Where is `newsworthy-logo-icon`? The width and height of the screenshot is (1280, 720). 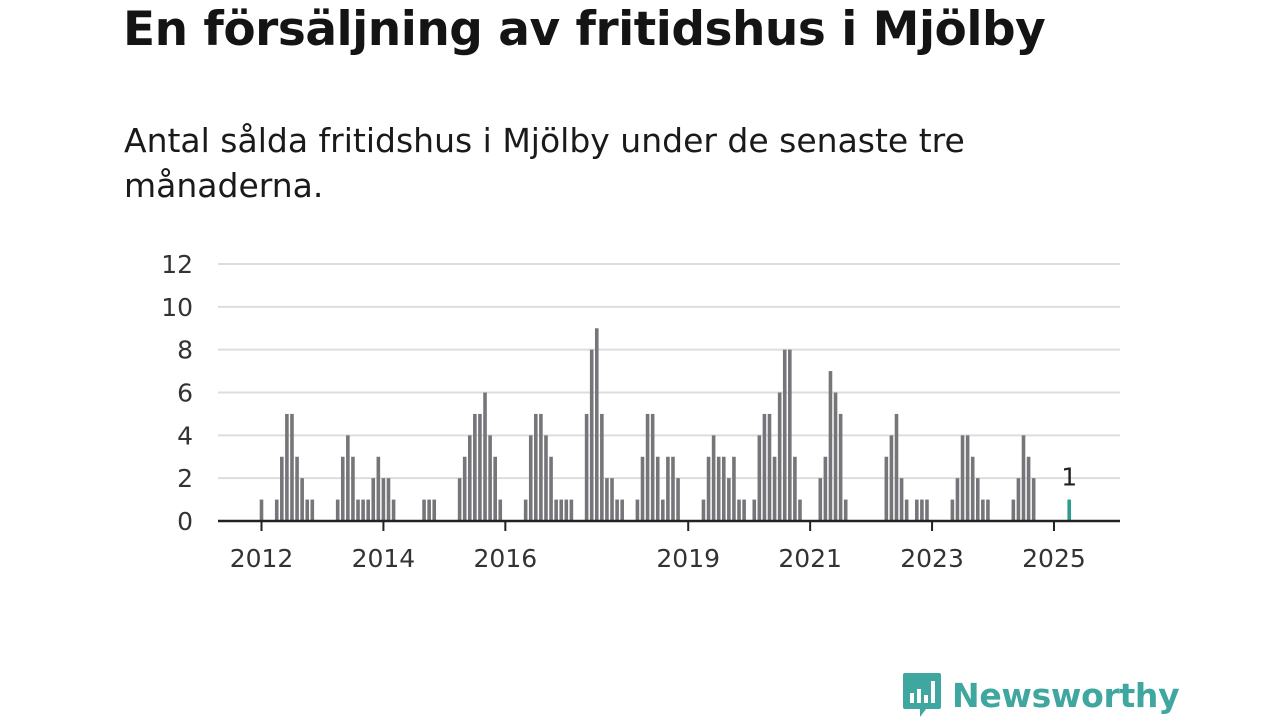 newsworthy-logo-icon is located at coordinates (922, 695).